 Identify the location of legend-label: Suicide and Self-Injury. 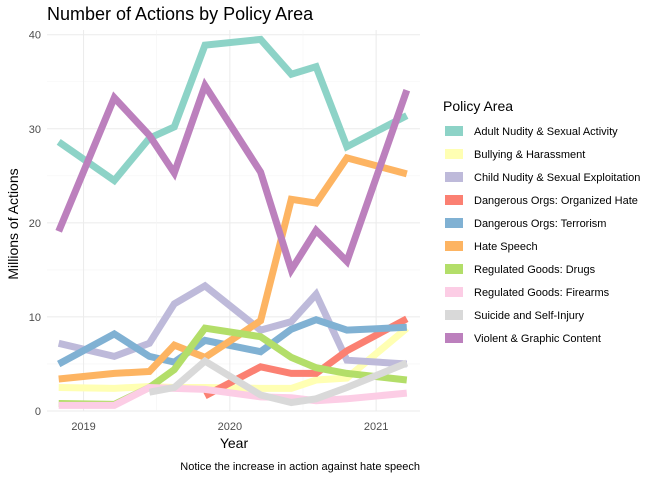
(529, 316).